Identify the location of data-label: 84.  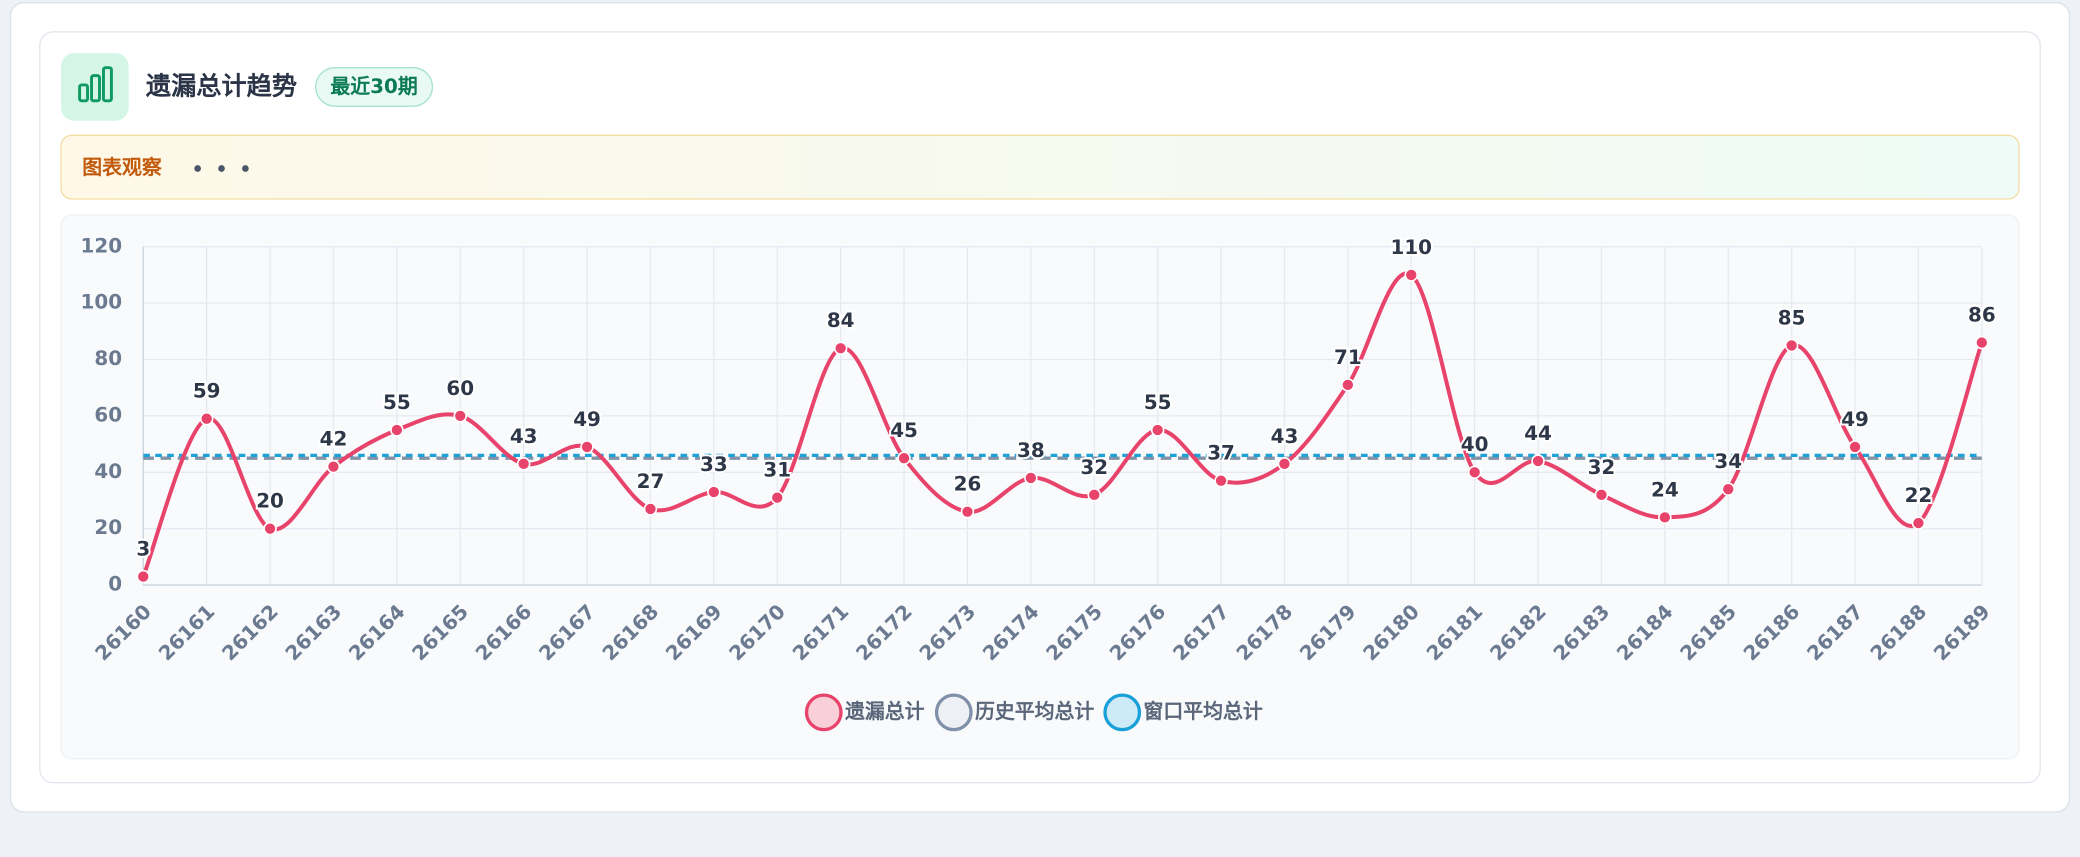
(841, 320).